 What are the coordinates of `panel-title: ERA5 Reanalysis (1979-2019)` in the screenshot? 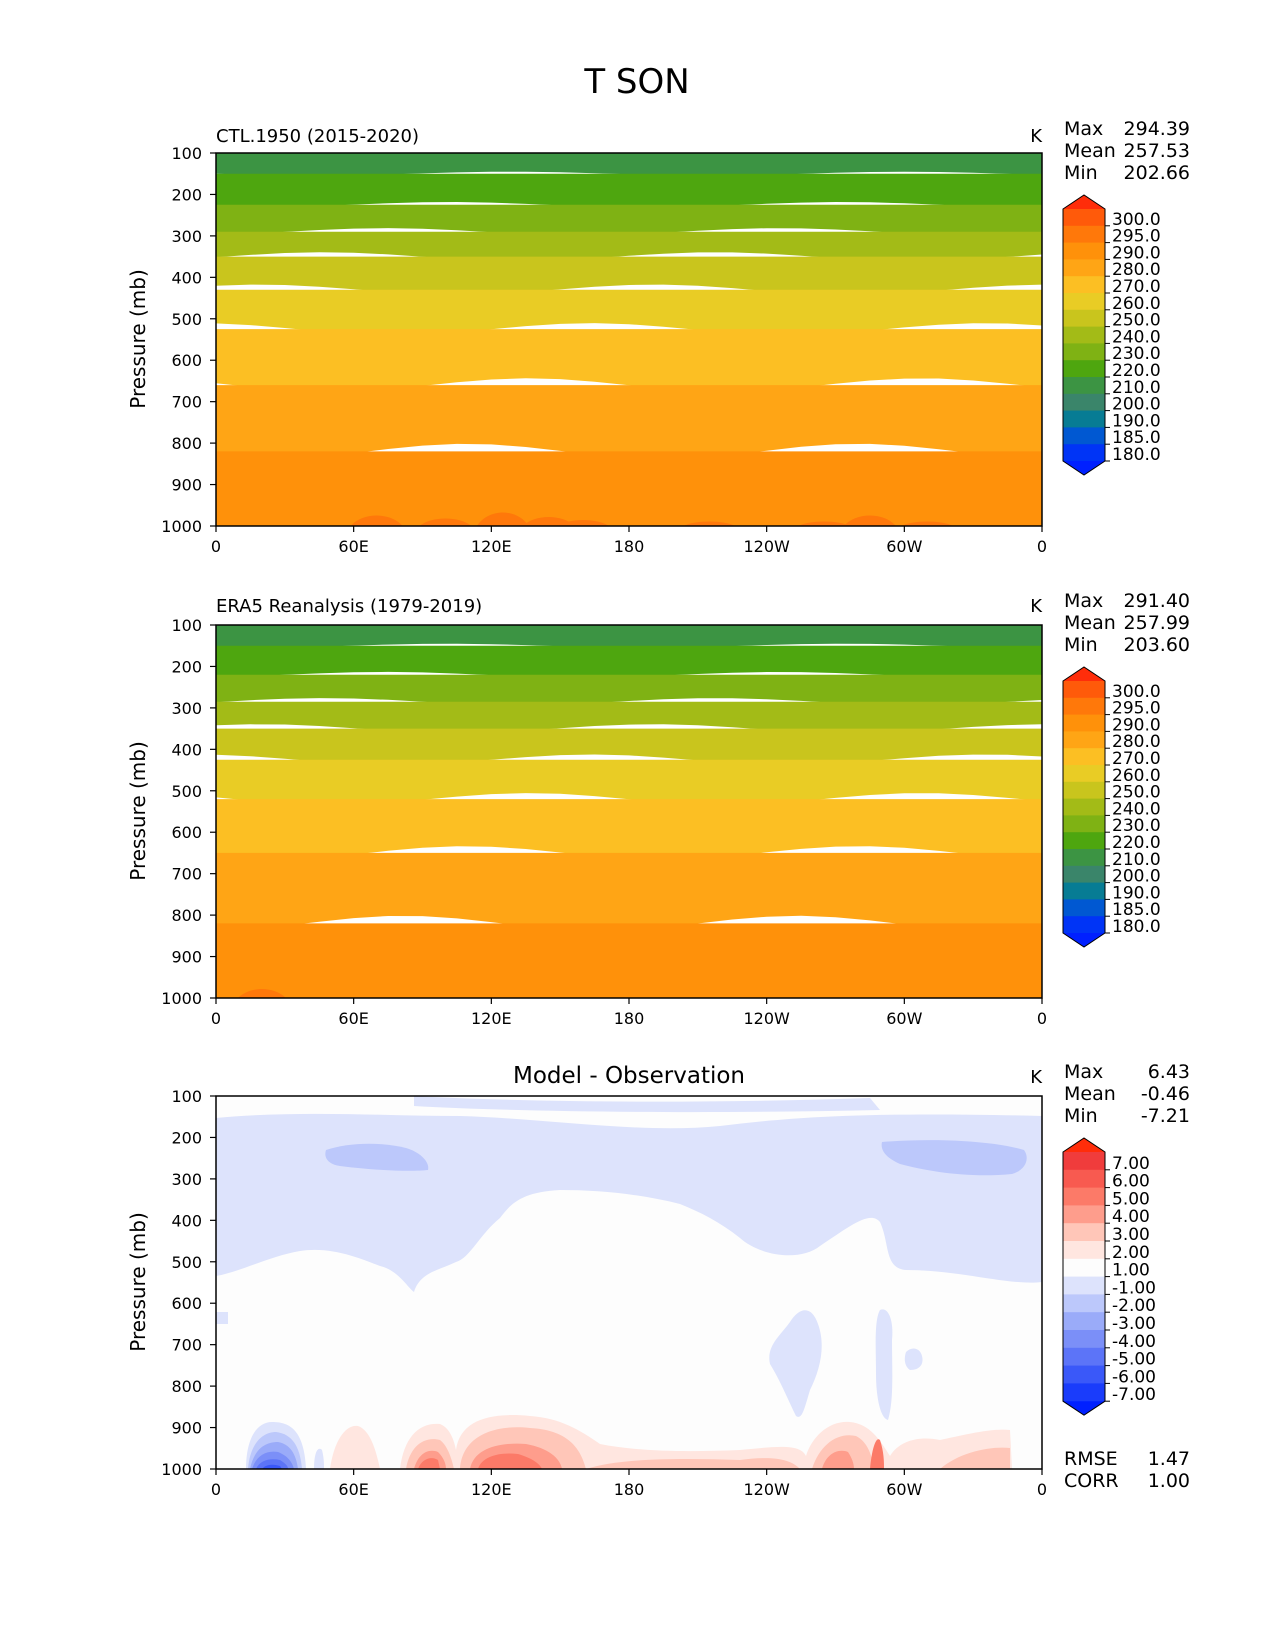 It's located at (349, 606).